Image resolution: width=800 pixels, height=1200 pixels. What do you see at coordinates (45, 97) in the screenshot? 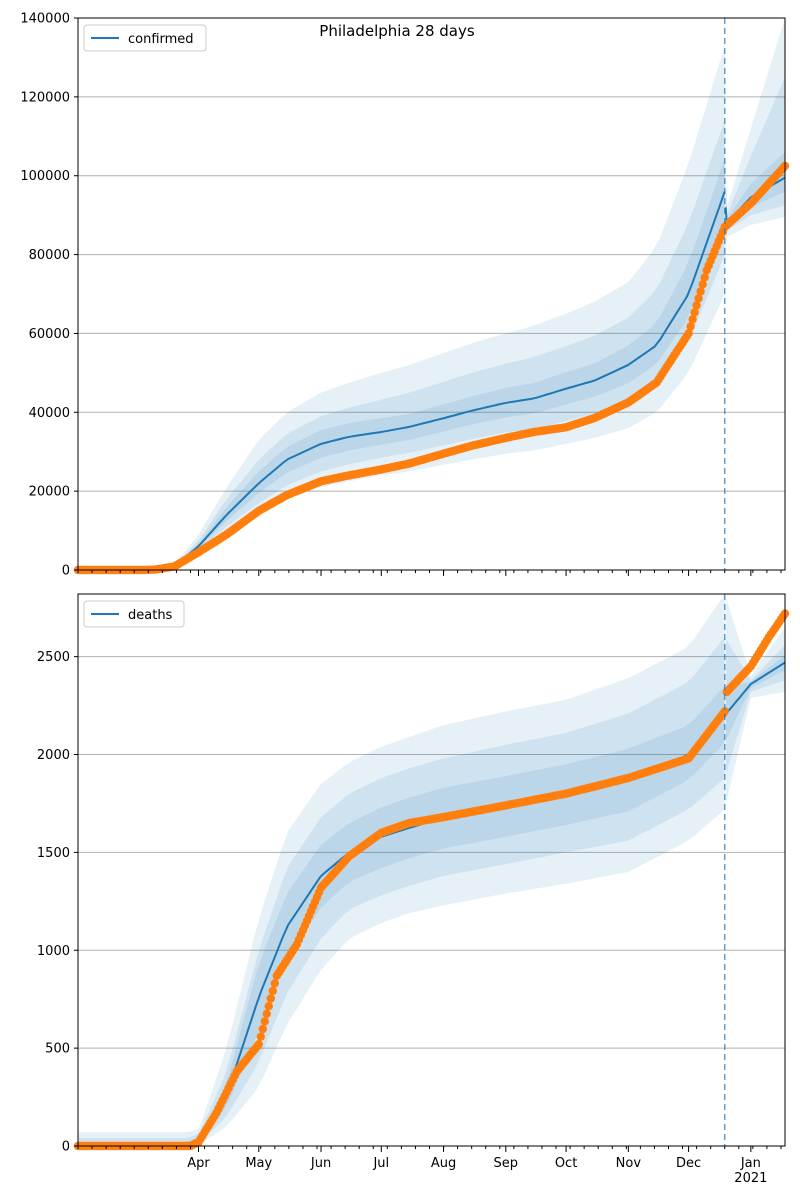
I see `y-tick-label: 120000` at bounding box center [45, 97].